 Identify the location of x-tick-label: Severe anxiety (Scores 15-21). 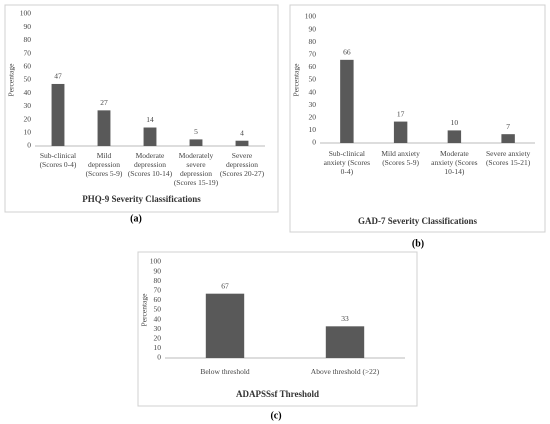
(508, 158).